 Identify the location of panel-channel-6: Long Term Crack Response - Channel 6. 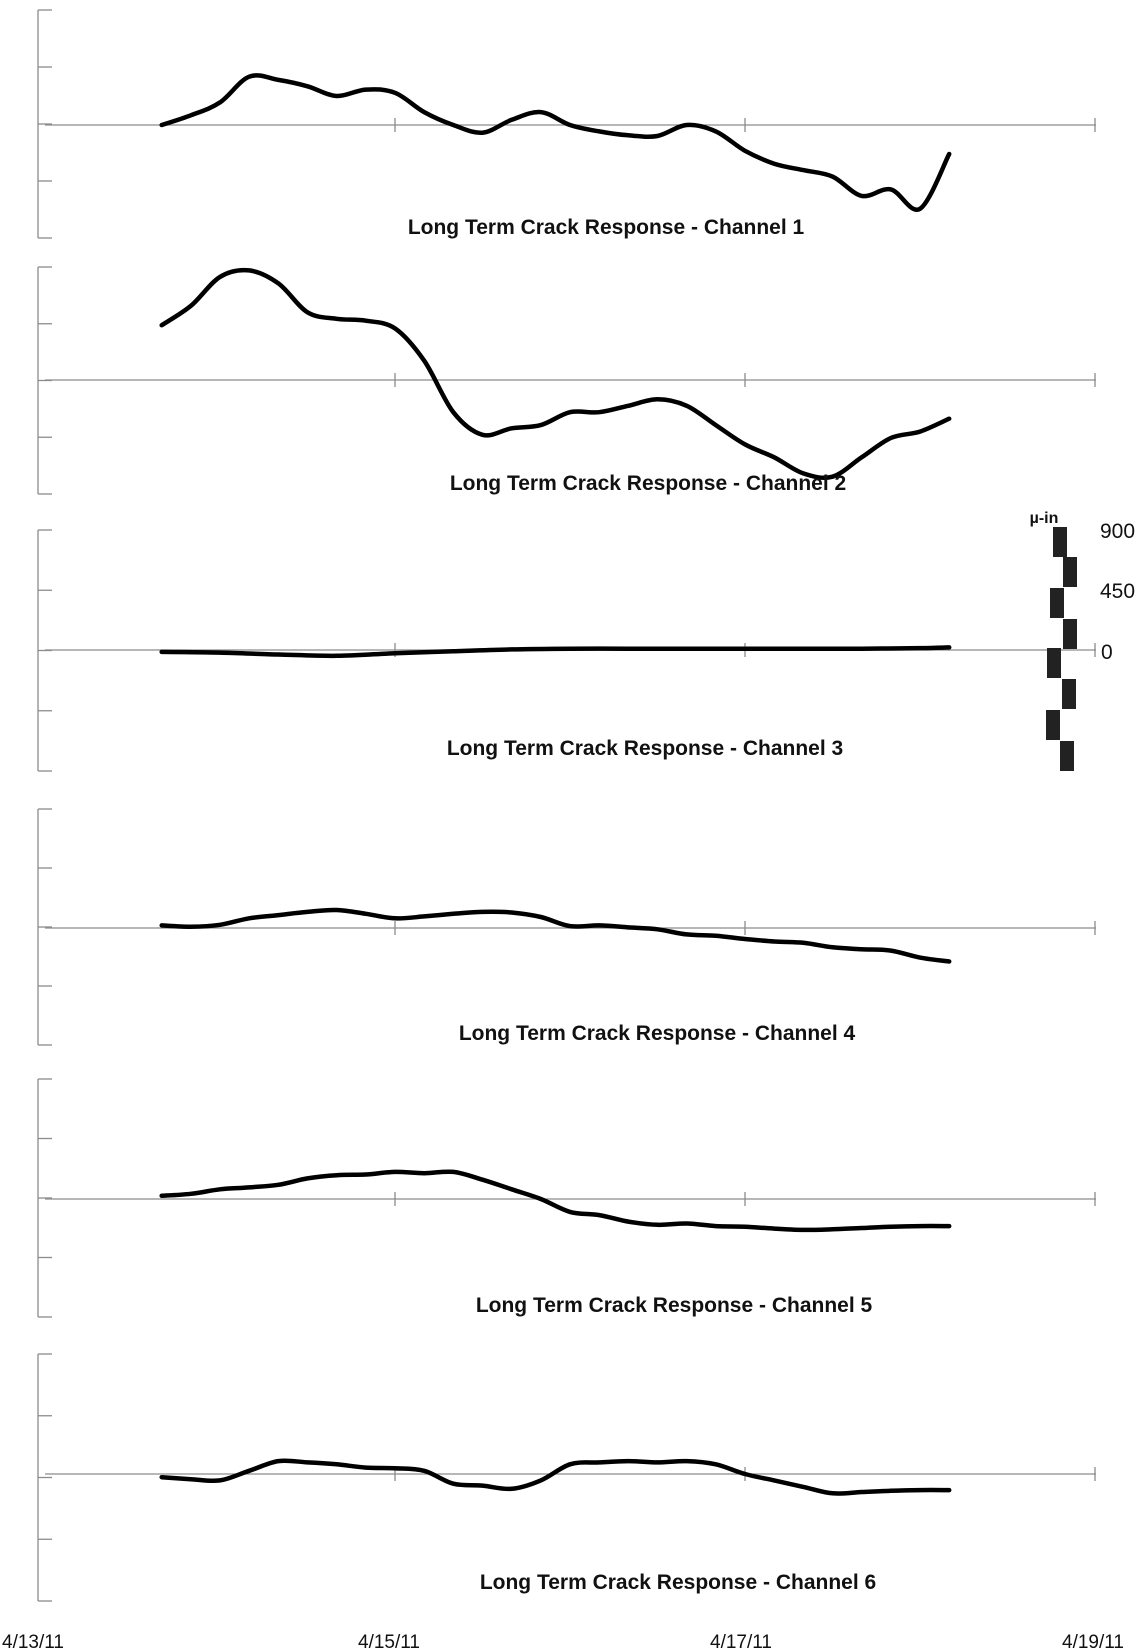
(566, 1477).